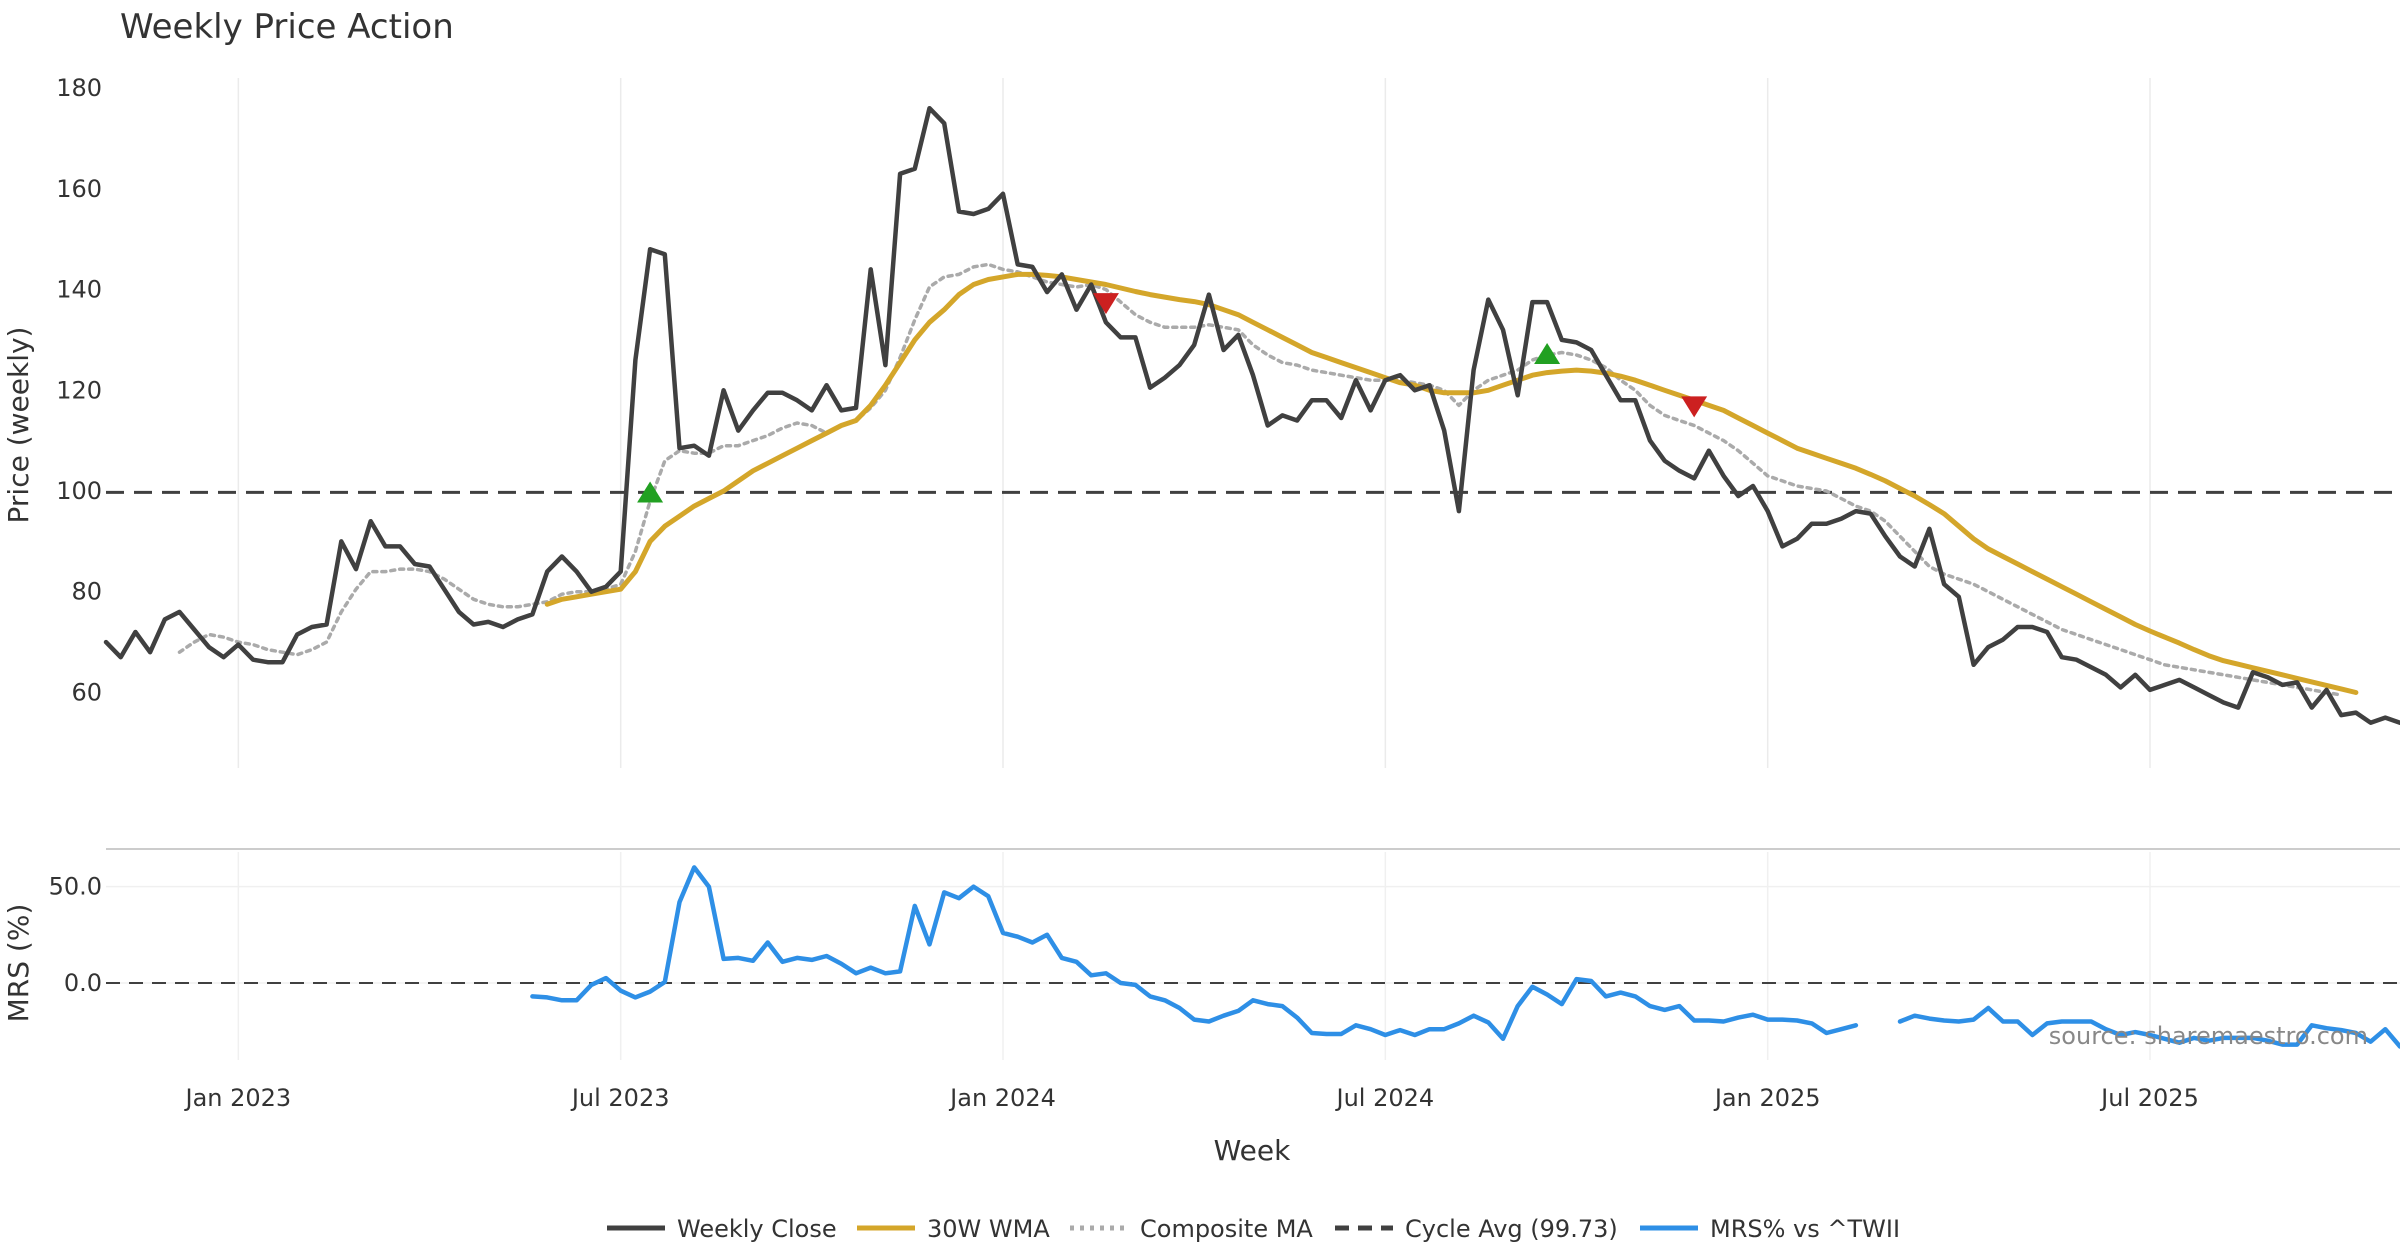 The image size is (2400, 1260). I want to click on legend-label: MRS% vs ^TWII, so click(1805, 1229).